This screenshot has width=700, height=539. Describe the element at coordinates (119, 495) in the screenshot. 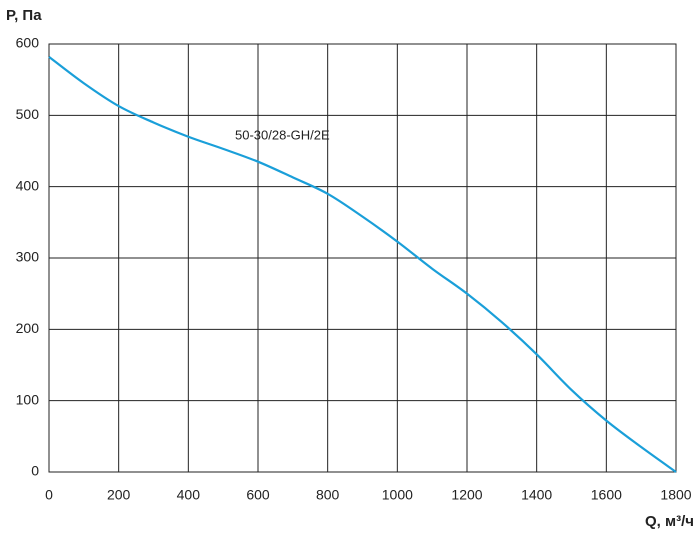

I see `x-tick-label: 200` at that location.